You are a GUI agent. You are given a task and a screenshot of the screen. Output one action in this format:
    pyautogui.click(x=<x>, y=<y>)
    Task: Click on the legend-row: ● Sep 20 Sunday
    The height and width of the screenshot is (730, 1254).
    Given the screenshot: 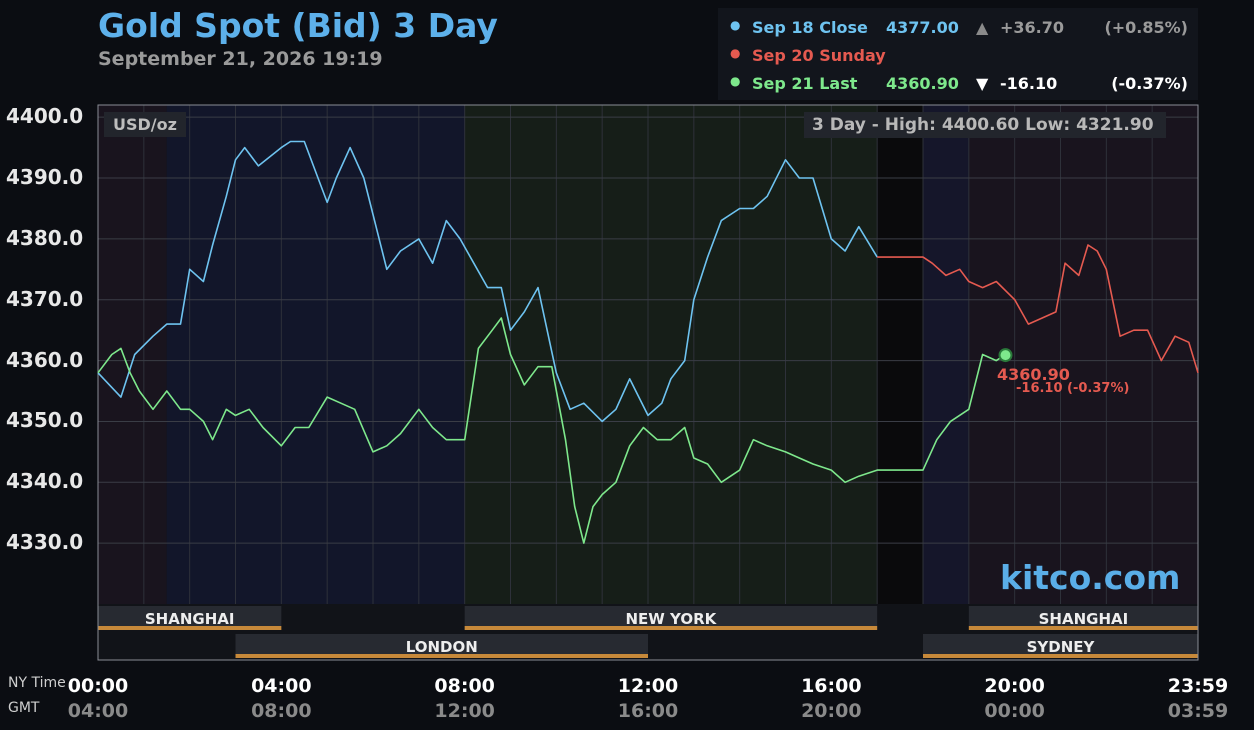 What is the action you would take?
    pyautogui.click(x=958, y=57)
    